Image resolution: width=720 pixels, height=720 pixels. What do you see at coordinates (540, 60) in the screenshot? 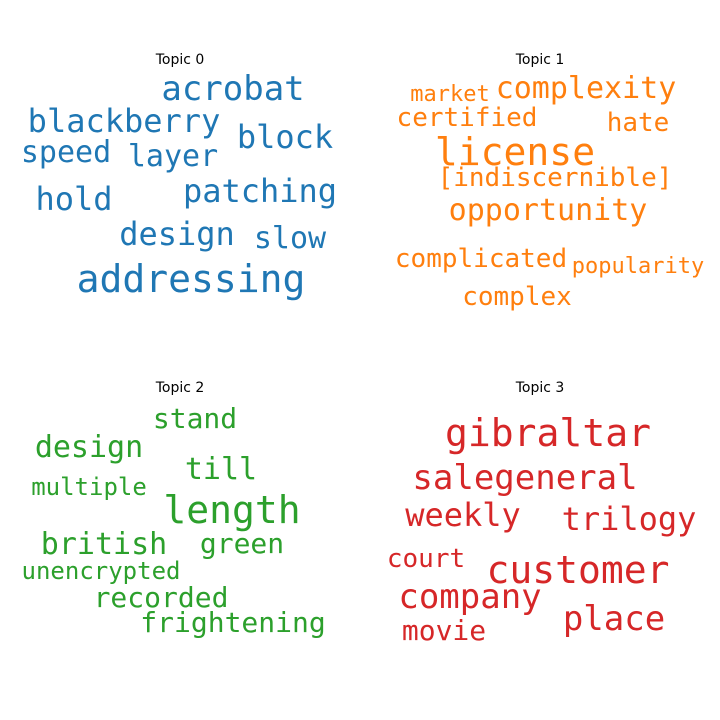
I see `topic-1-title: Topic 1` at bounding box center [540, 60].